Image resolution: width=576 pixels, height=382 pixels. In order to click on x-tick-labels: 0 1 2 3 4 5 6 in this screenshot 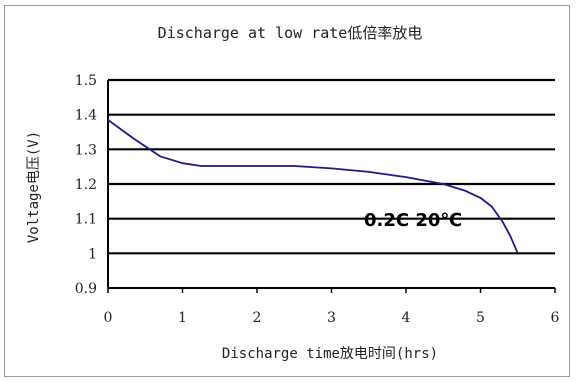, I will do `click(332, 318)`.